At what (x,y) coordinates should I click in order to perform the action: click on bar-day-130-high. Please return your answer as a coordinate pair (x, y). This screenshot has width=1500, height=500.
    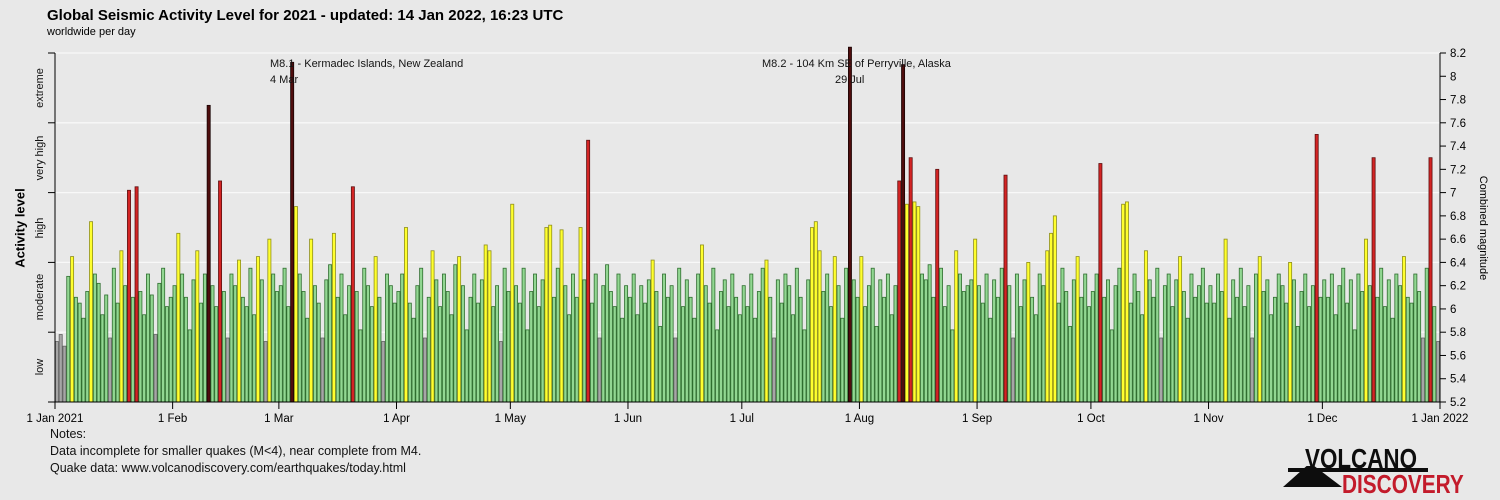
    Looking at the image, I should click on (546, 315).